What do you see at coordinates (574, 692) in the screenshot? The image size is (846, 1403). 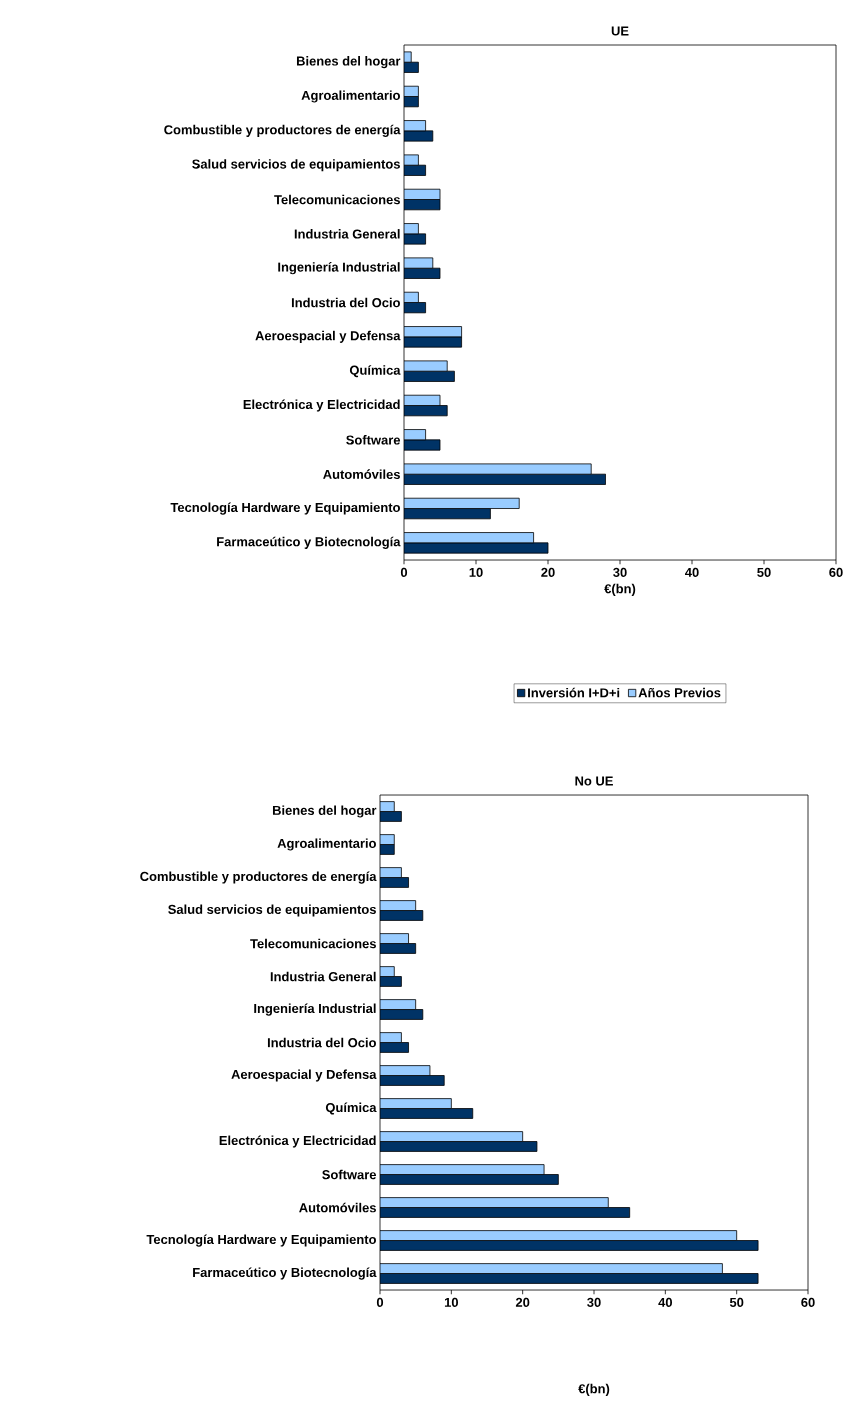 I see `legend-label: Inversión I+D+i` at bounding box center [574, 692].